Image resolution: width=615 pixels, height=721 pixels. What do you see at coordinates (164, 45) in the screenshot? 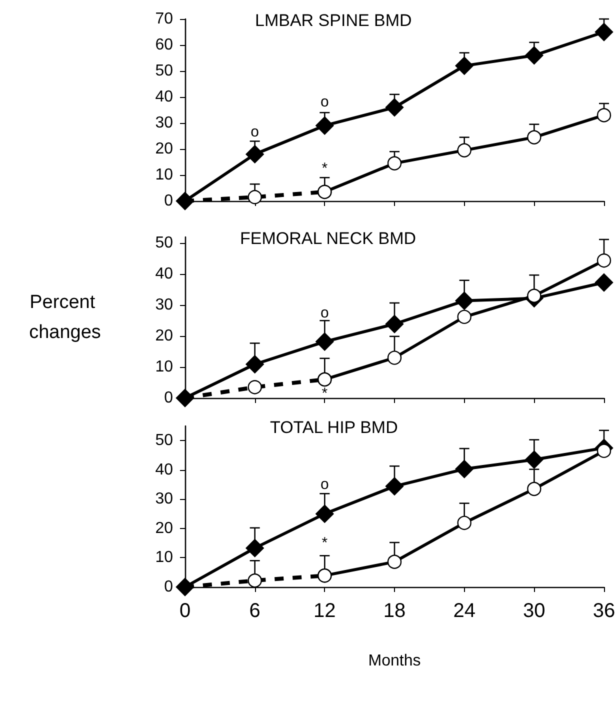
I see `y-tick-label: 60` at bounding box center [164, 45].